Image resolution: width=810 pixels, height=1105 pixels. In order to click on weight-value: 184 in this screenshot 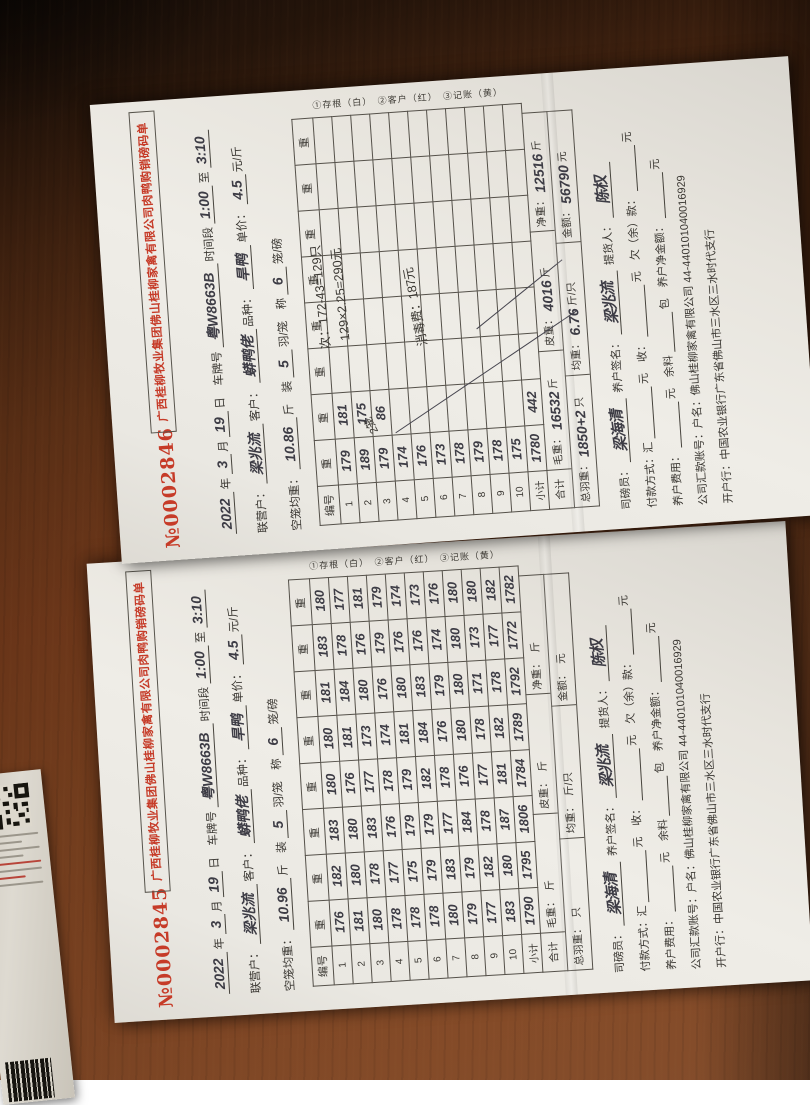, I will do `click(466, 822)`.